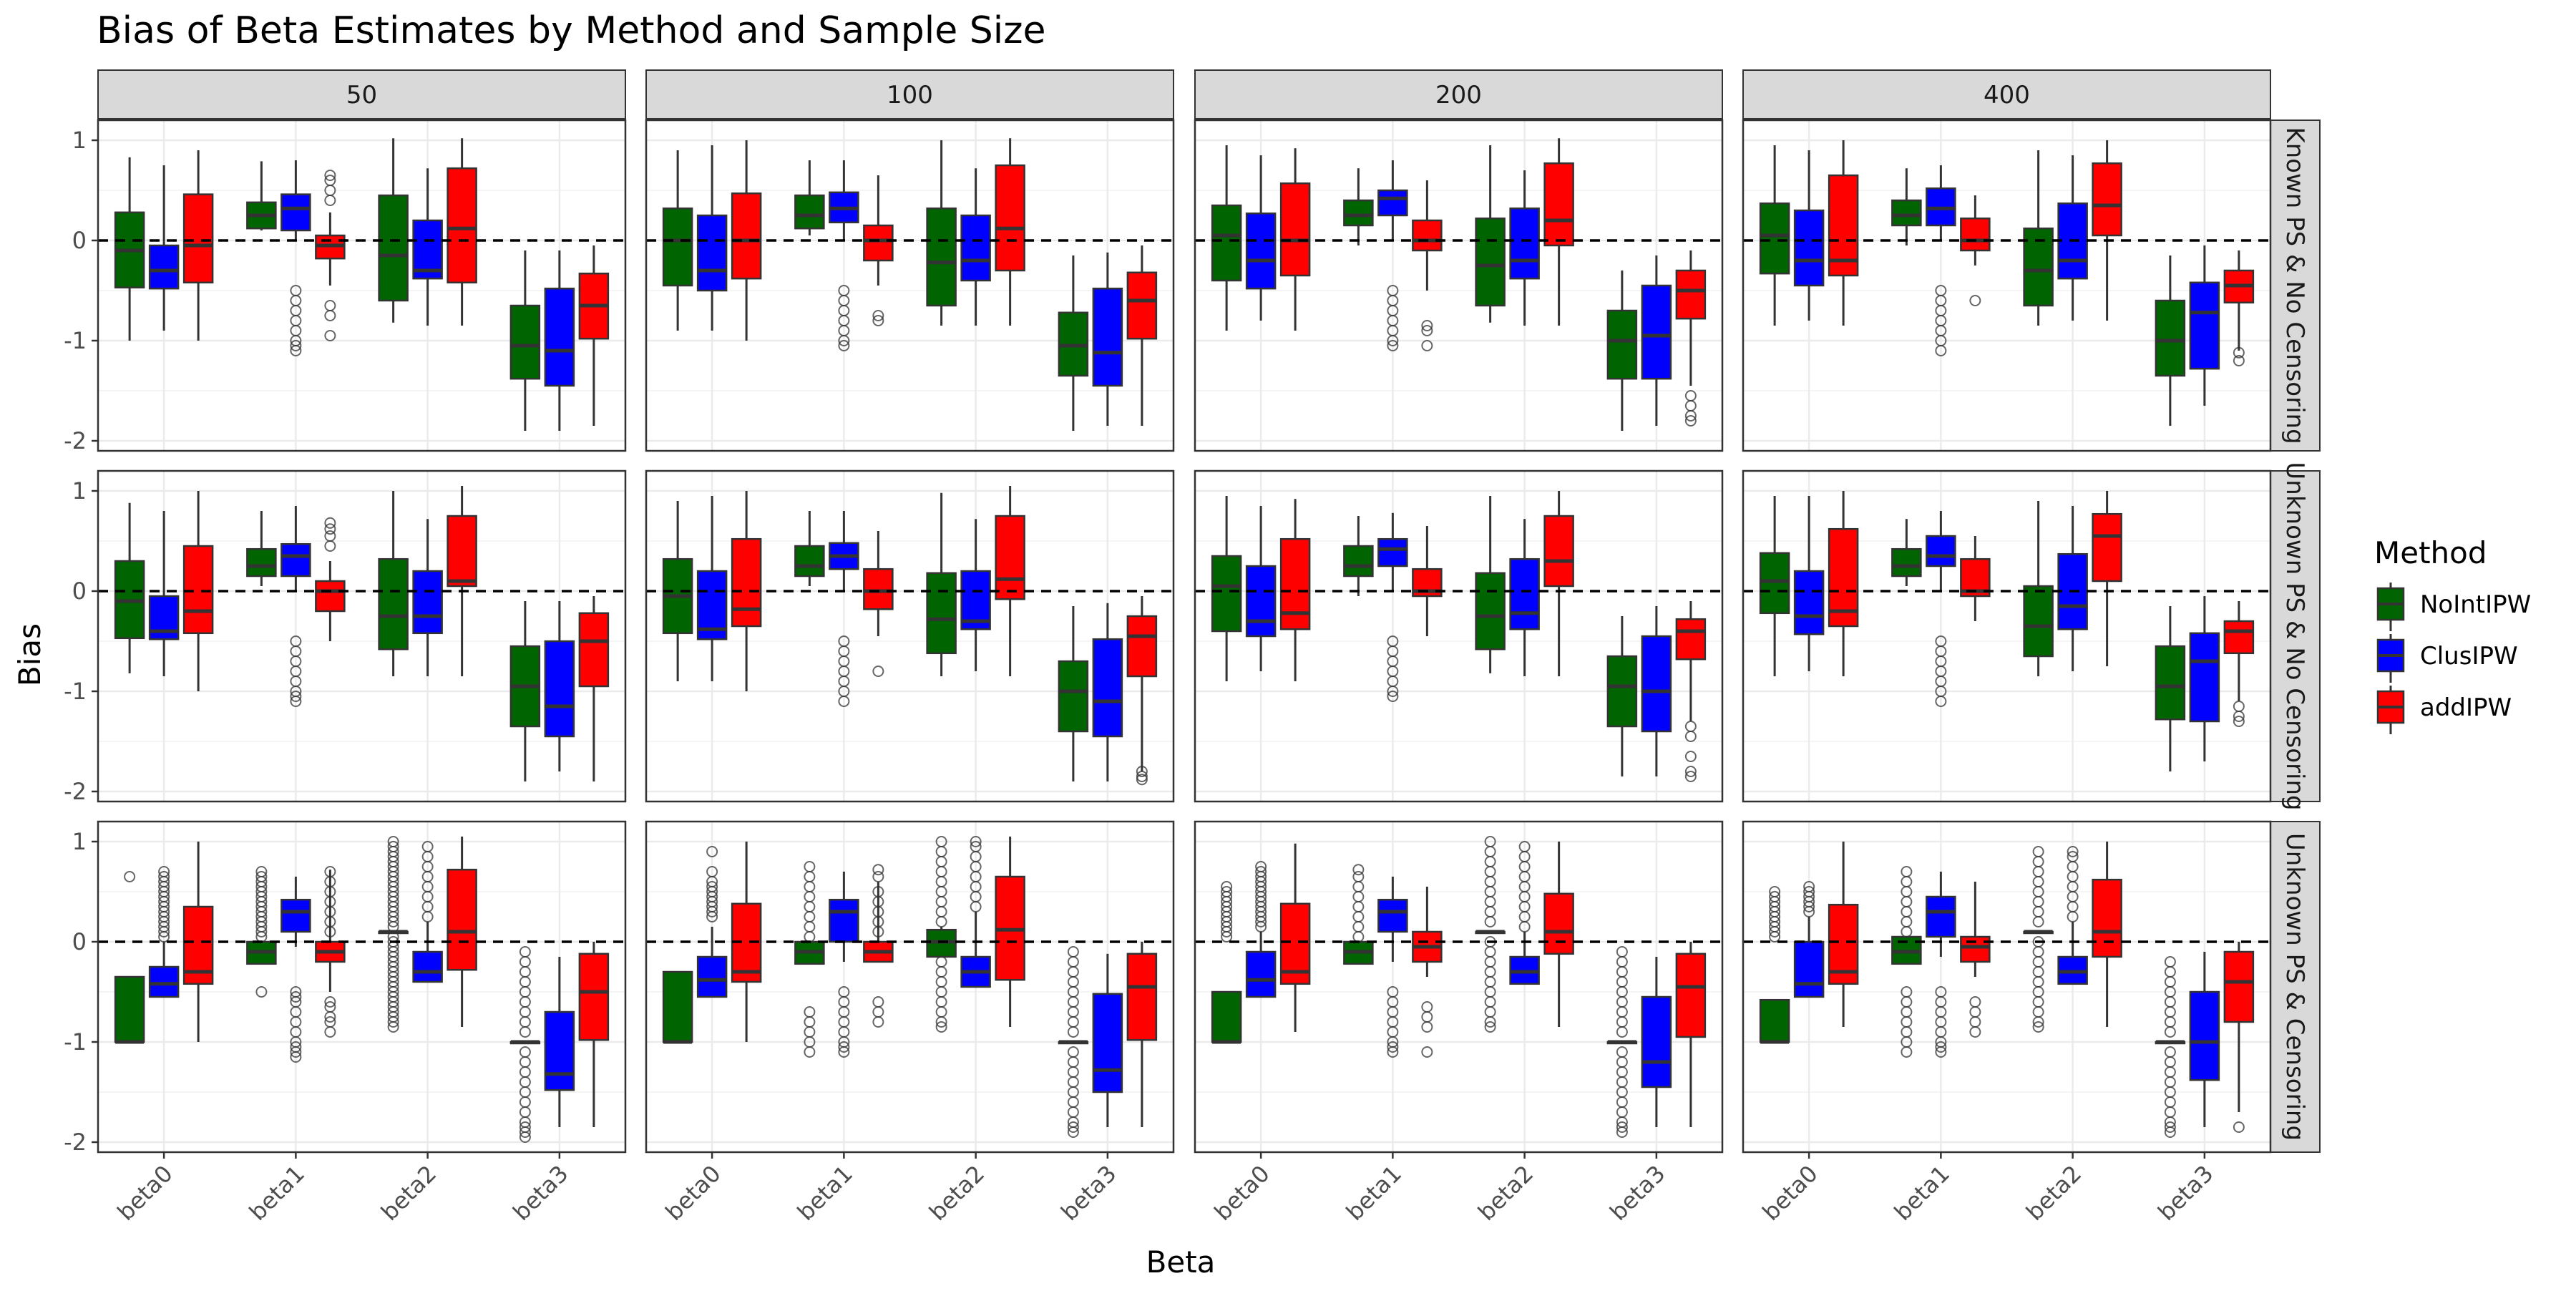 Image resolution: width=2576 pixels, height=1291 pixels. I want to click on panel-boxes-r1-c3, so click(1459, 284).